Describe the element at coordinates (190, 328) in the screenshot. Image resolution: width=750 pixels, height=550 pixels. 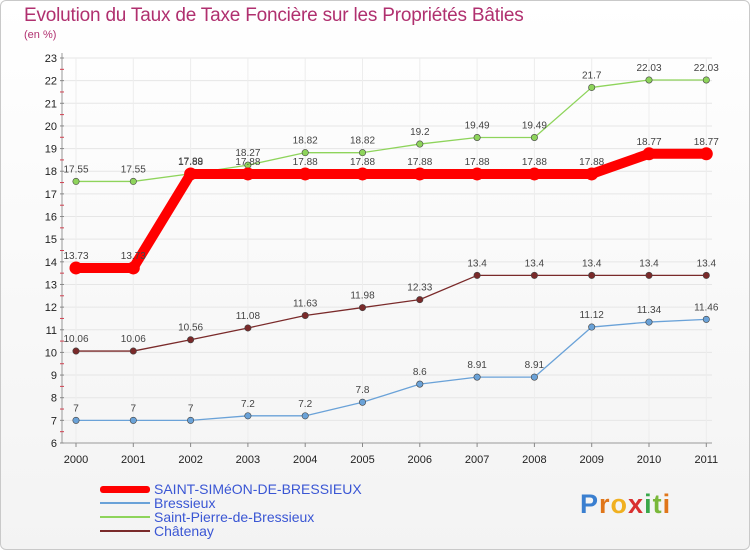
I see `data-label: 10.56` at that location.